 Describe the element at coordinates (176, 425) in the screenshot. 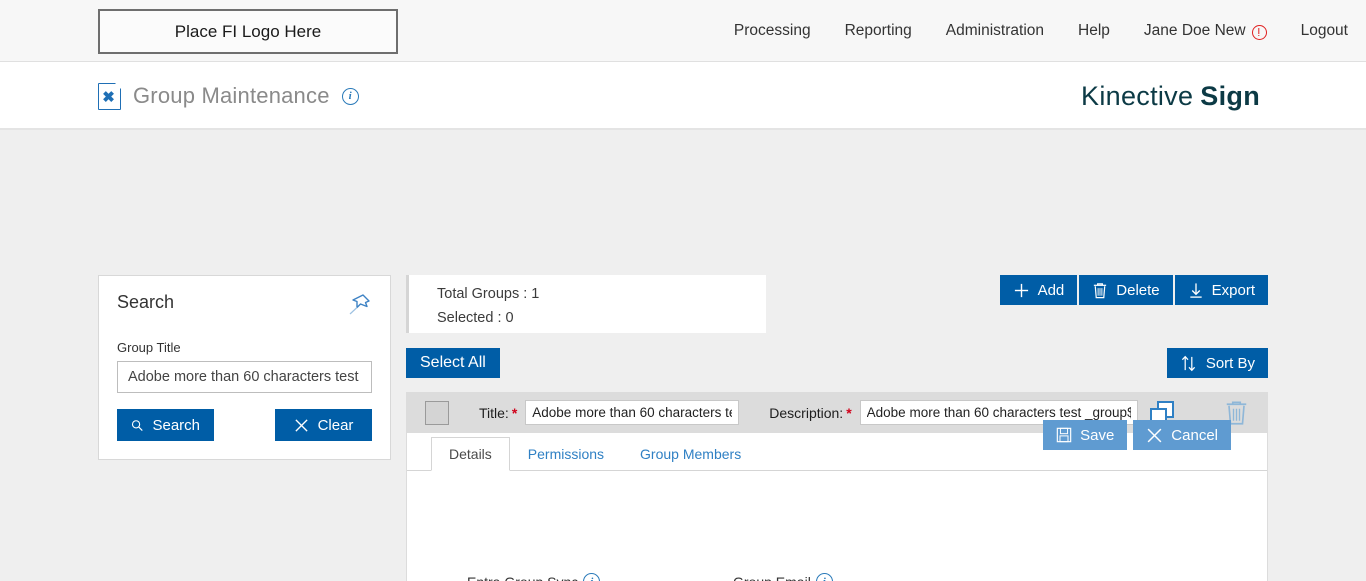

I see `search-button-label: Search` at that location.